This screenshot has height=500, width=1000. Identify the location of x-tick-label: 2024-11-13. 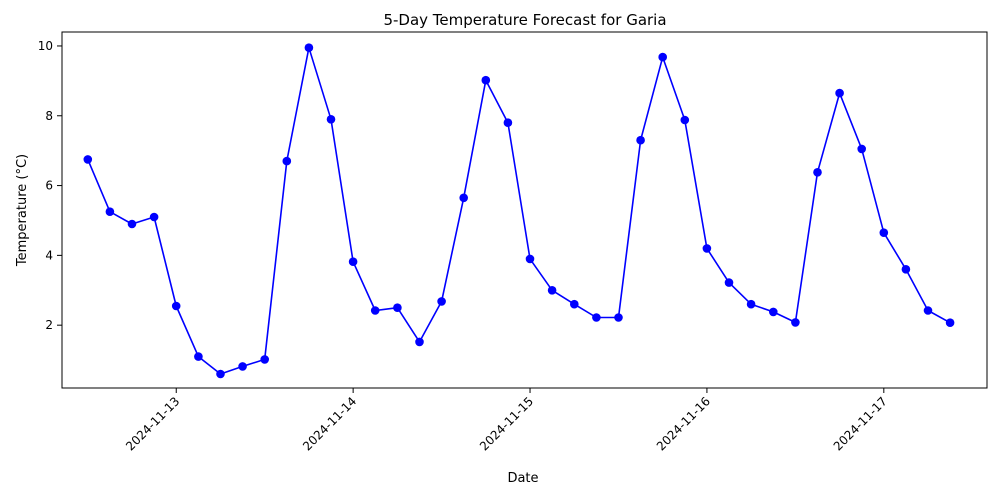
(152, 423).